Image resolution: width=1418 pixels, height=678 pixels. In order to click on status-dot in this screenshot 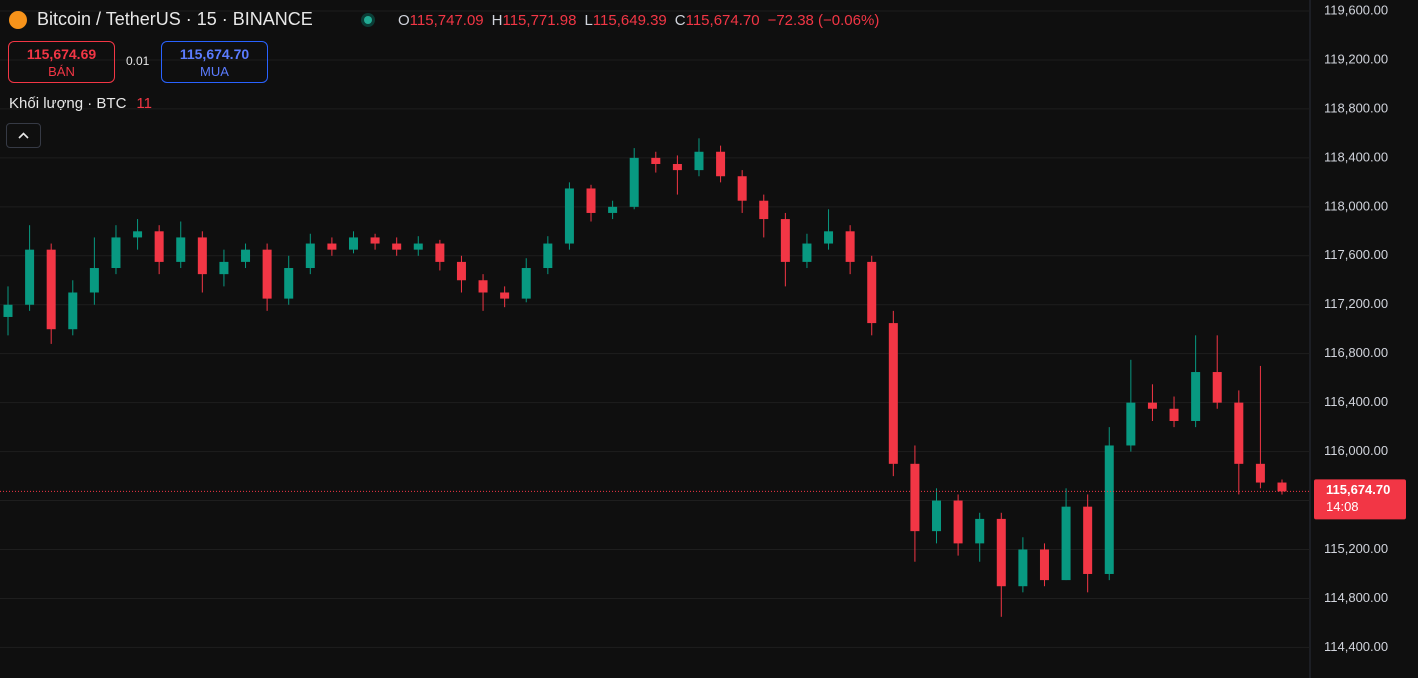, I will do `click(368, 20)`.